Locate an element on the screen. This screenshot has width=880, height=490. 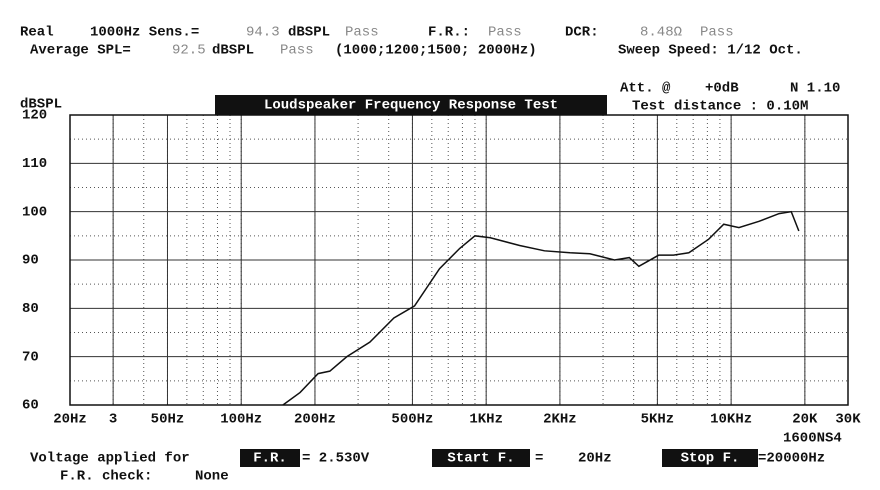
footer-text: Voltage applied for is located at coordinates (110, 459).